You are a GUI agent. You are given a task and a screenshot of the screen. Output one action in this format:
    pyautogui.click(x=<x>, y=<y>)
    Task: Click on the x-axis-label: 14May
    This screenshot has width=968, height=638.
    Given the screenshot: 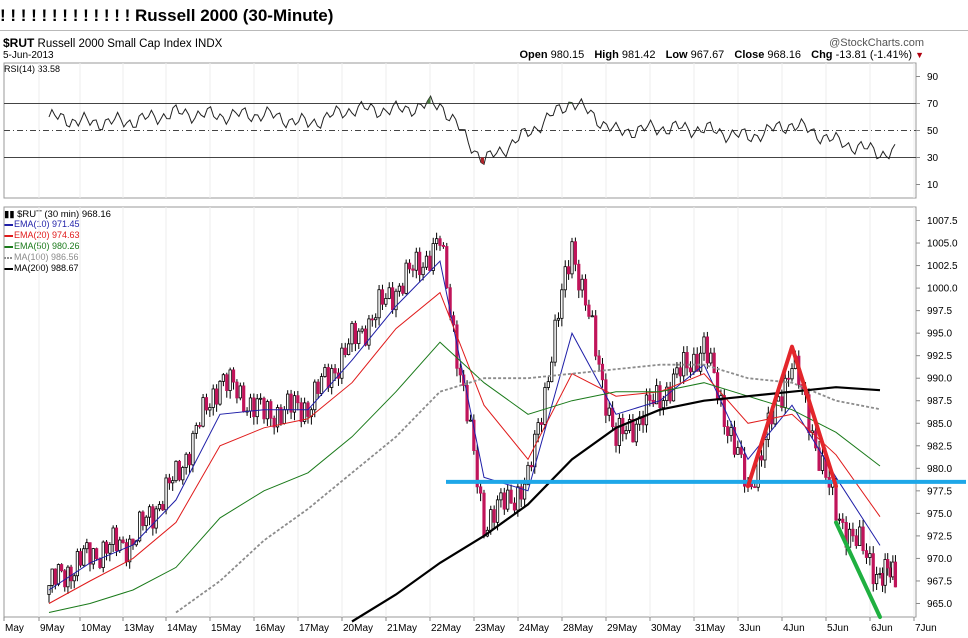 What is the action you would take?
    pyautogui.click(x=182, y=628)
    